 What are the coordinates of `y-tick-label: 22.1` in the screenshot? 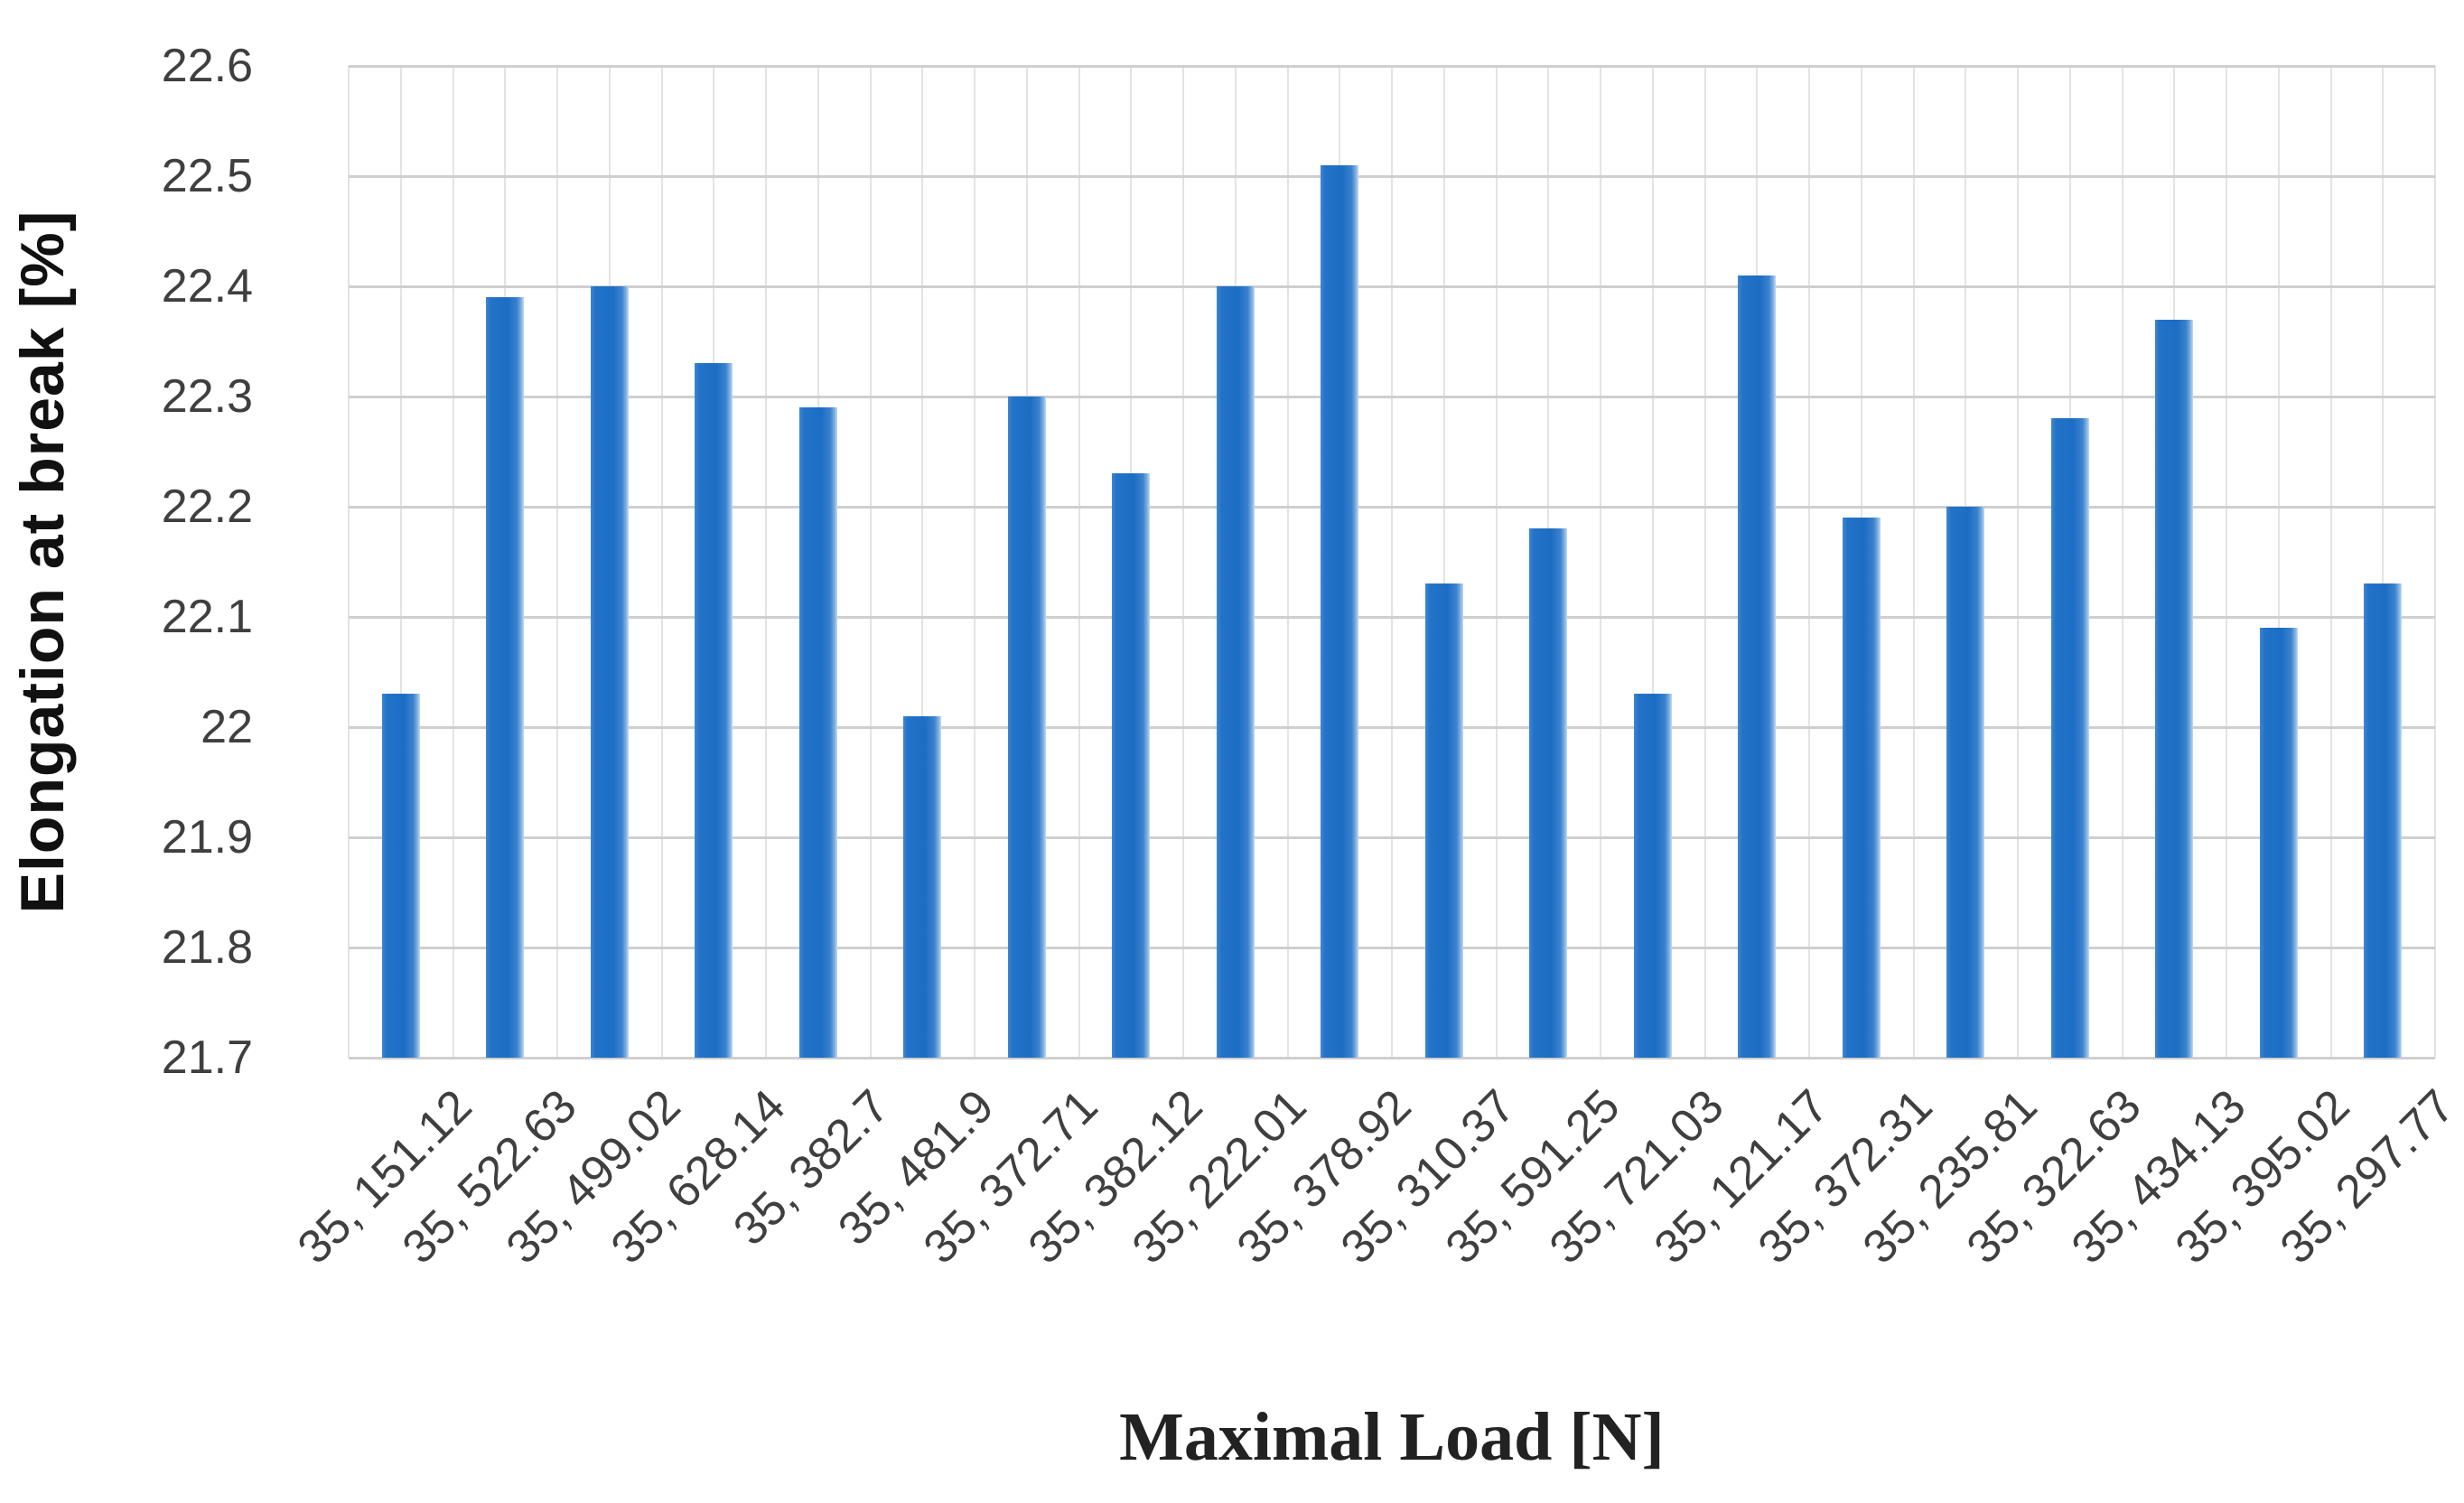 It's located at (207, 617).